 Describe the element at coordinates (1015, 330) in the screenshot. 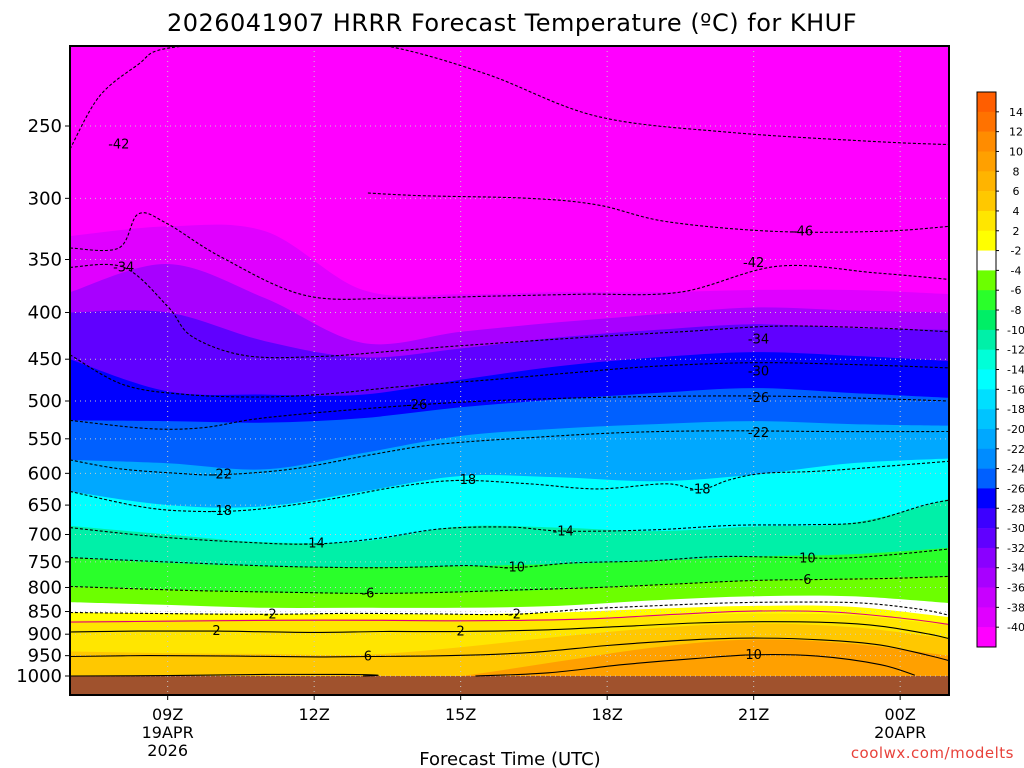

I see `colorbar-tick-label: -10` at that location.